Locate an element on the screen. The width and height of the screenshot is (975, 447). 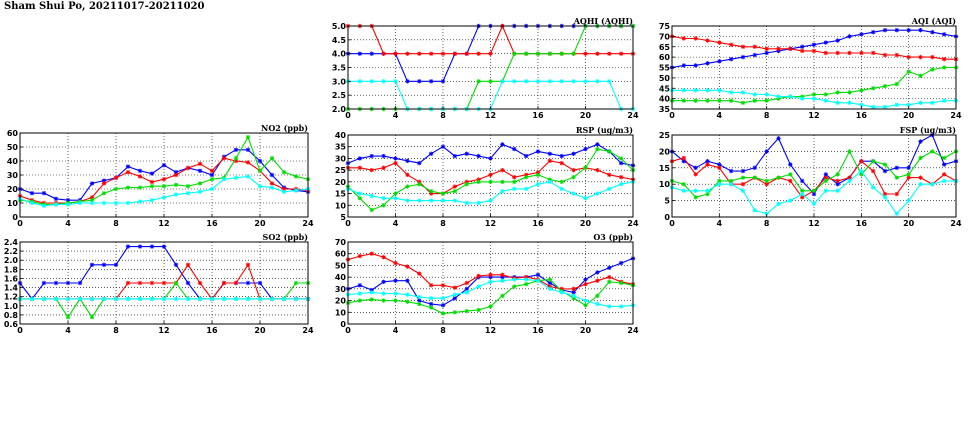
x-tick-label: 16 is located at coordinates (212, 223).